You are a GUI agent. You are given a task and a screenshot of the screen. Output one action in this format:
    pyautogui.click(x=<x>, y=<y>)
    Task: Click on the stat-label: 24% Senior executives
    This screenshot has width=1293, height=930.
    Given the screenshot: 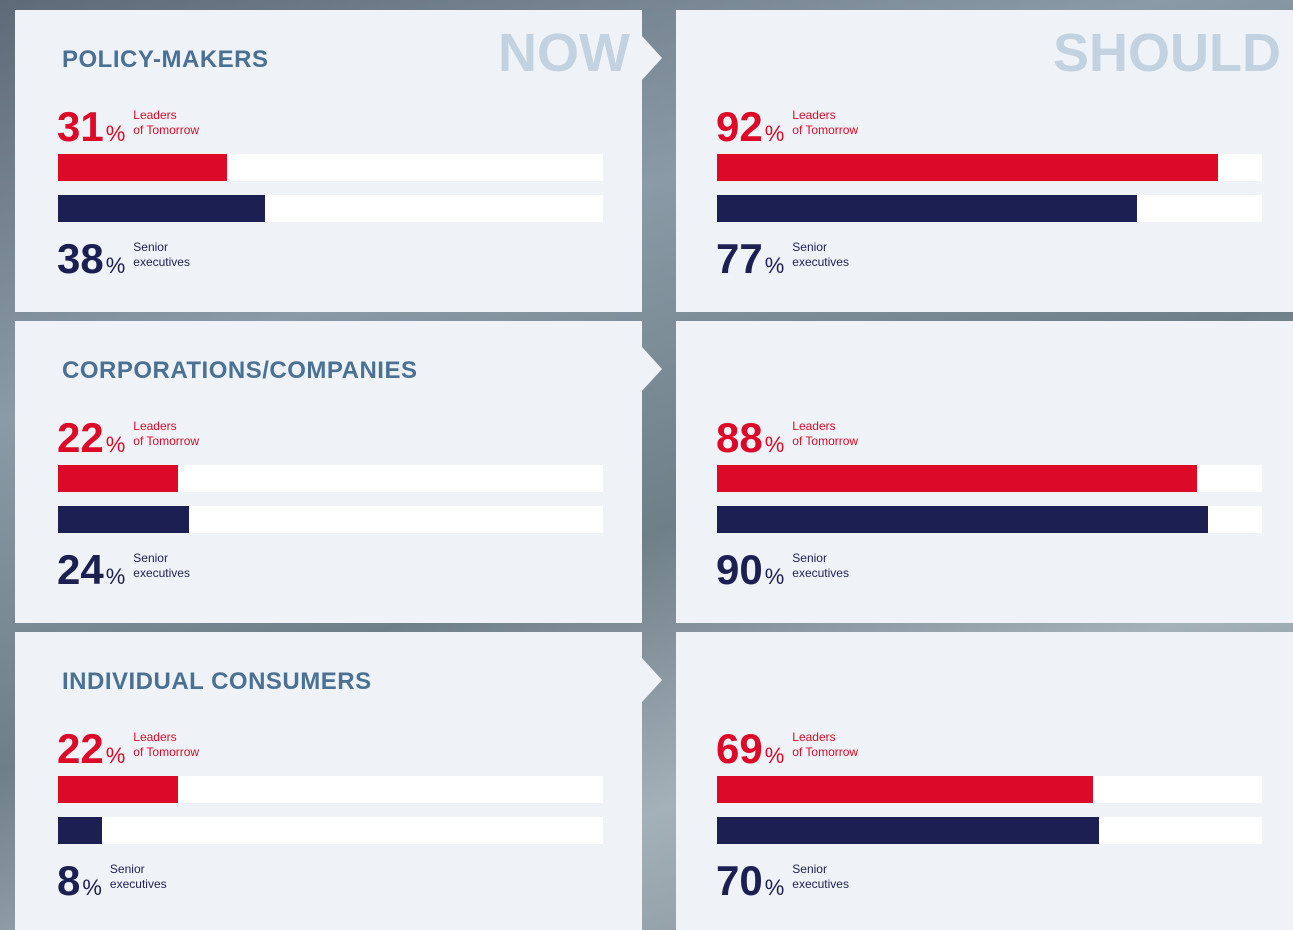 What is the action you would take?
    pyautogui.click(x=123, y=570)
    